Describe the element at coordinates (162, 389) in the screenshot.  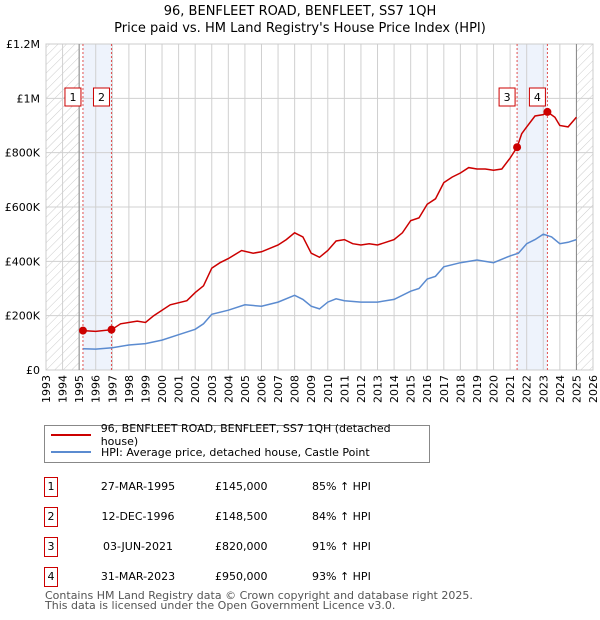
I see `x-tick-label: 2000` at that location.